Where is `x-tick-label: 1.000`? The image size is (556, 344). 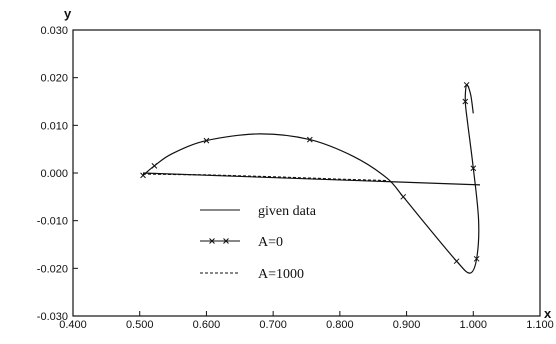 x-tick-label: 1.000 is located at coordinates (474, 325).